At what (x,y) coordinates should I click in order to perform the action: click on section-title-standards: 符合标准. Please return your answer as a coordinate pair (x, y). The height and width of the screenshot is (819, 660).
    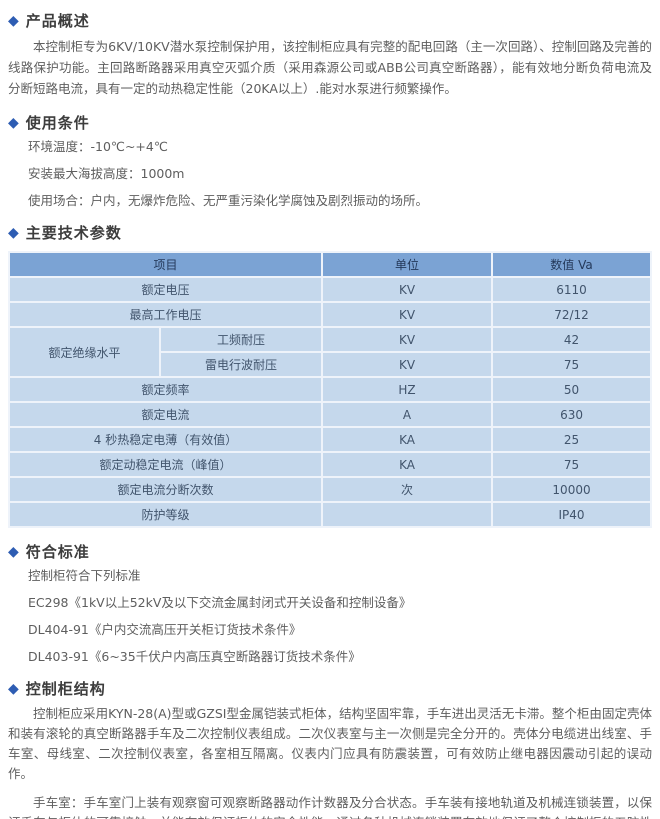
    Looking at the image, I should click on (57, 552).